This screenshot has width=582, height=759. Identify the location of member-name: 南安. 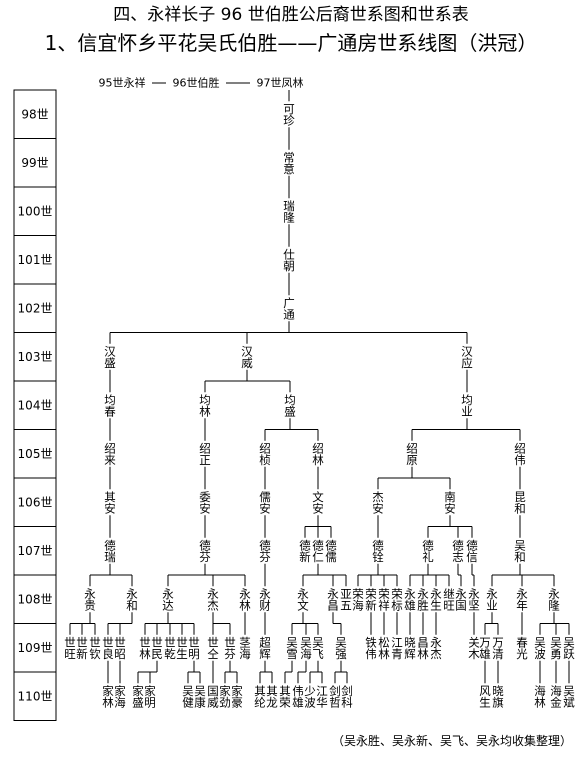
(450, 502).